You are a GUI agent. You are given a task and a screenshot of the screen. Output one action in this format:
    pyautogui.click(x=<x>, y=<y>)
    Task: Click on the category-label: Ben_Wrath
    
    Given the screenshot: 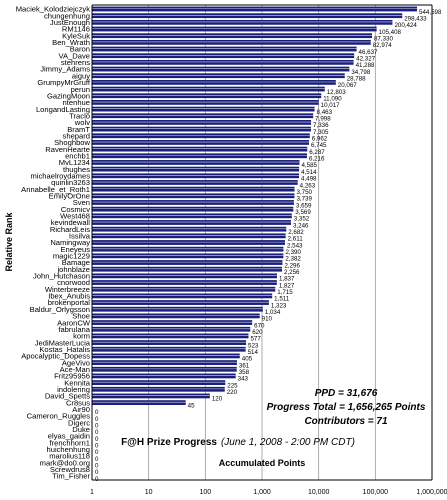 What is the action you would take?
    pyautogui.click(x=71, y=42)
    